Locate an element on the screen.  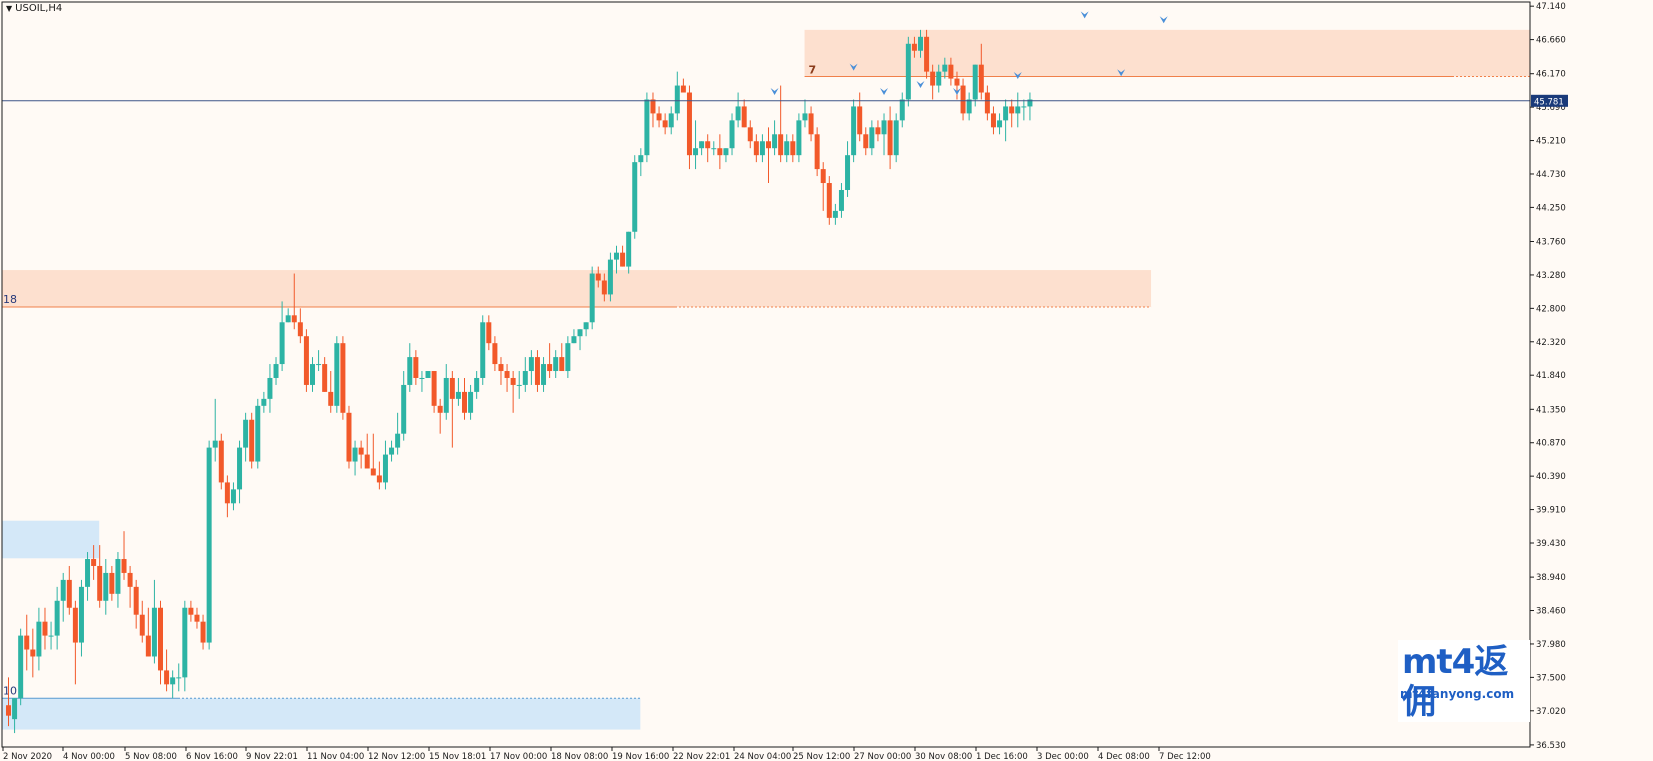
x-tick-label: 18 Nov 08:00 is located at coordinates (579, 756).